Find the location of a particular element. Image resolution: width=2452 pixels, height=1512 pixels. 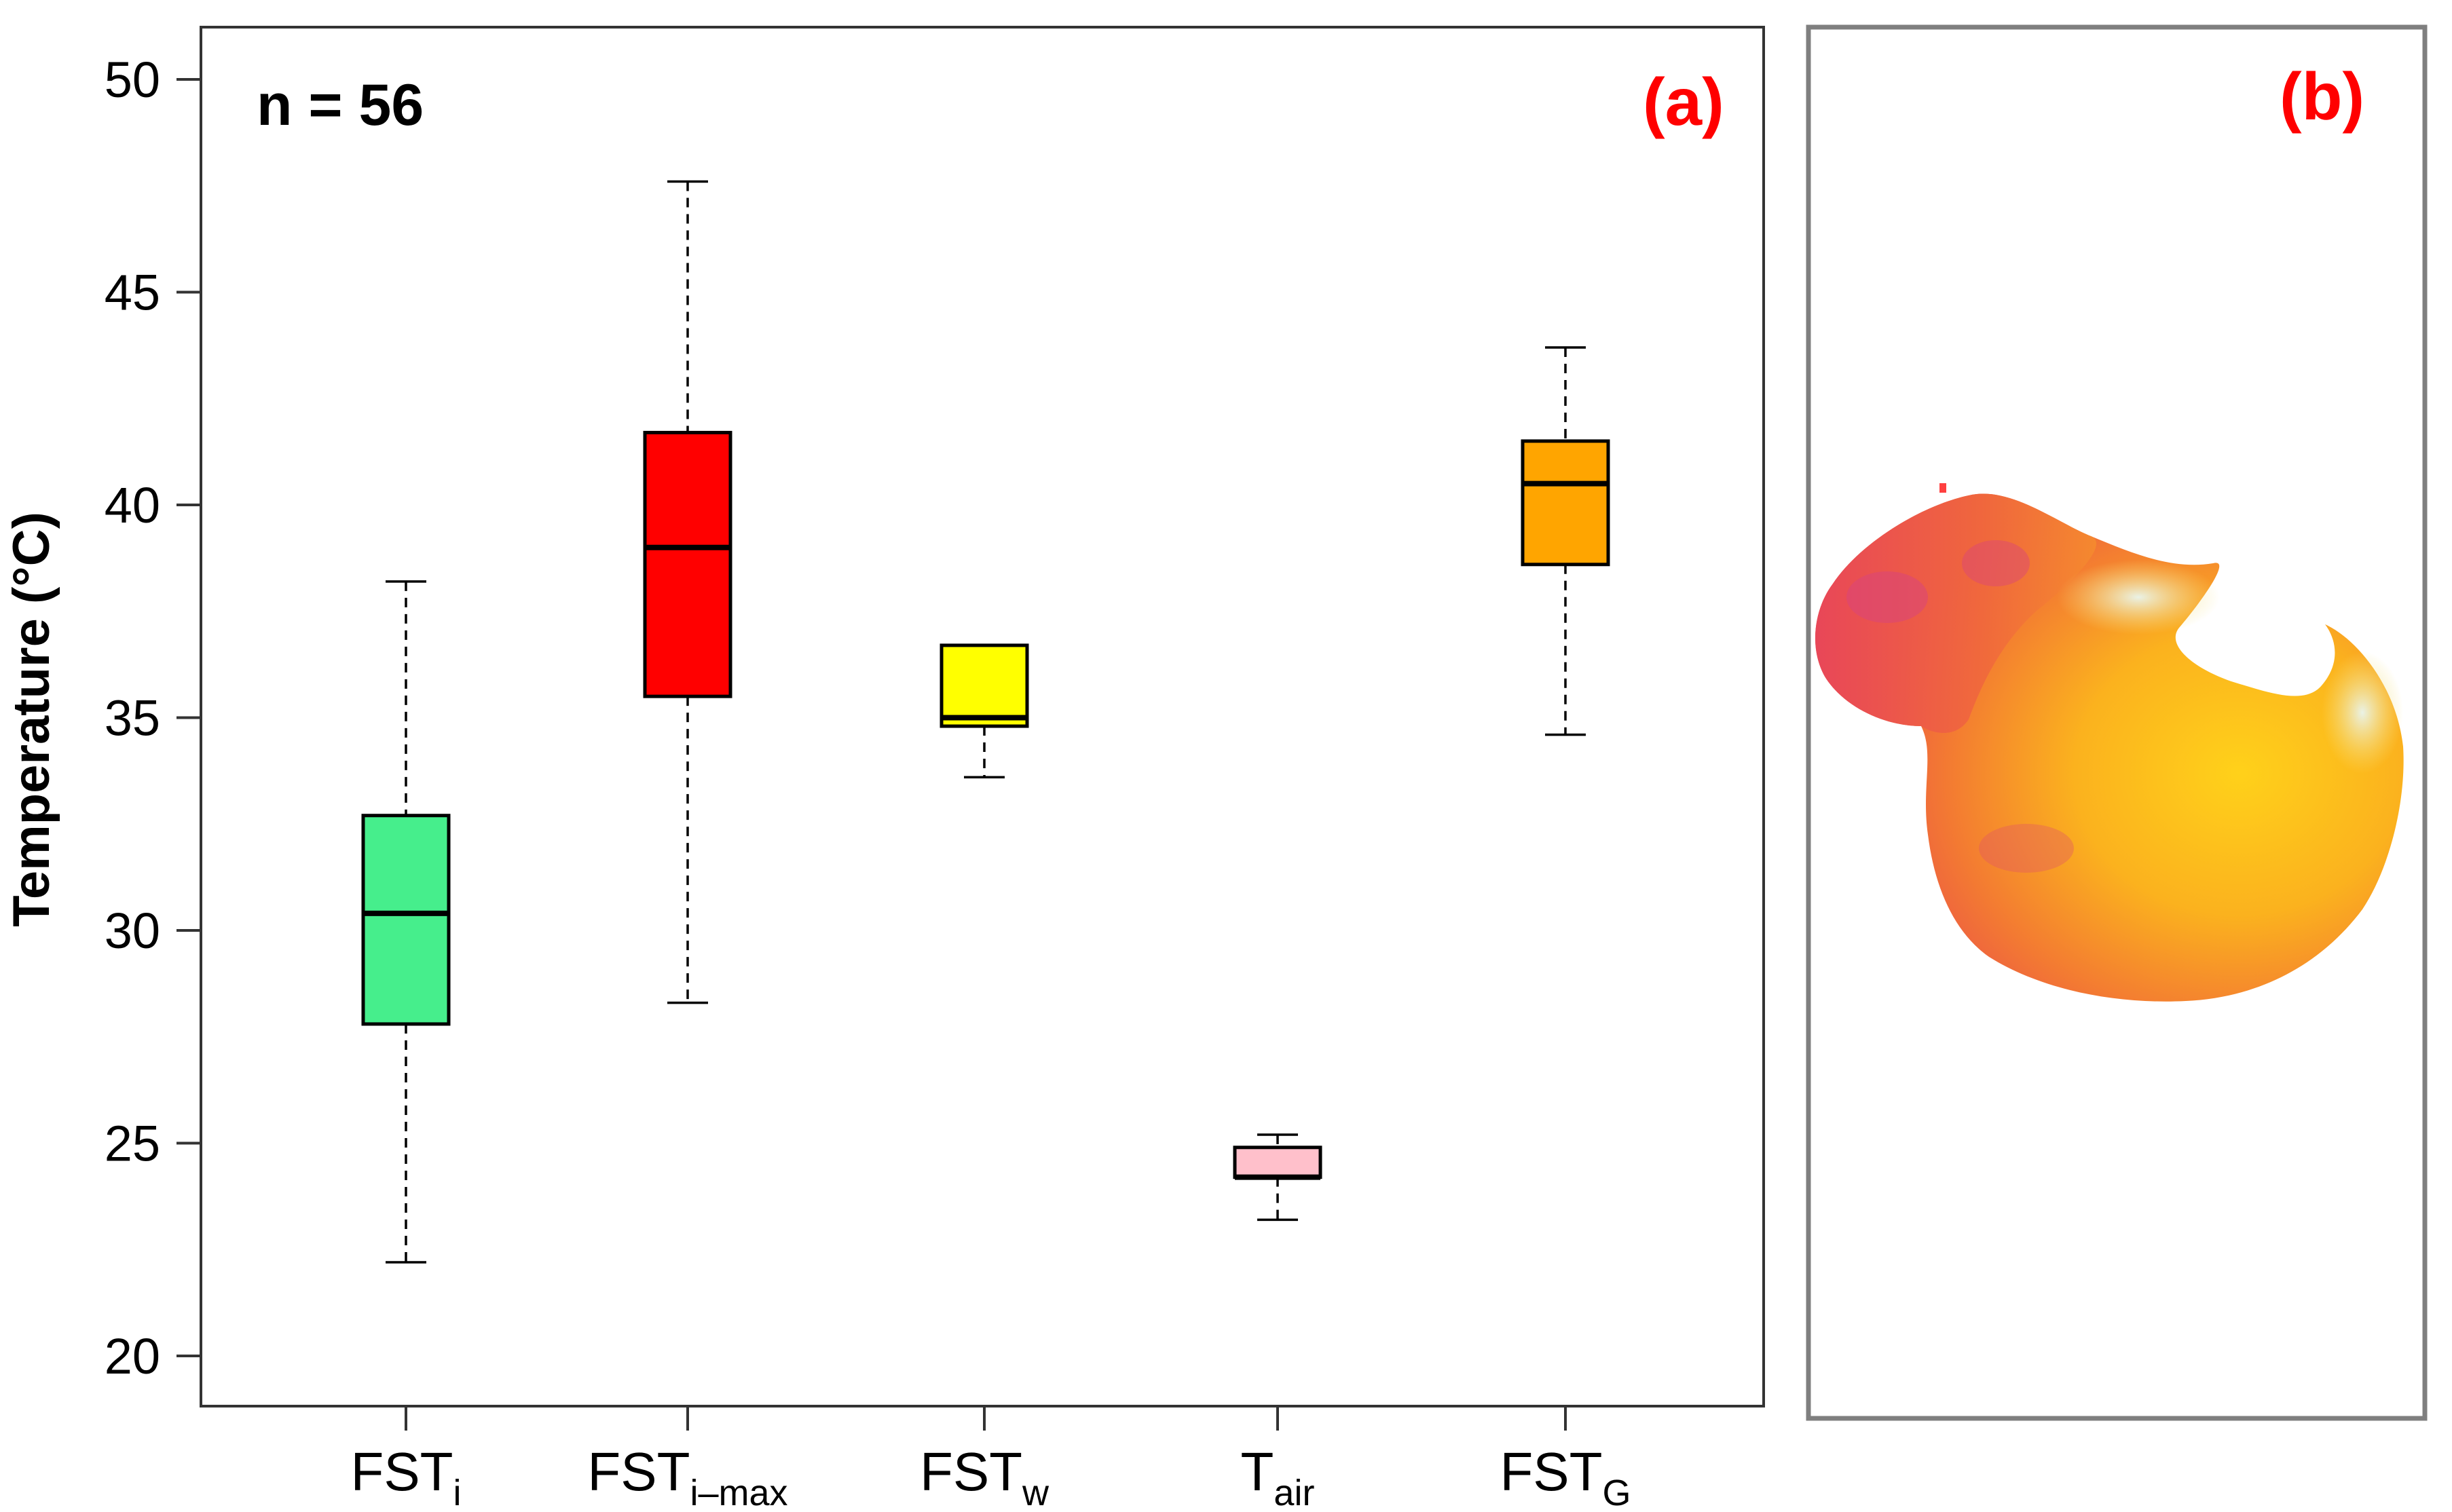

x-tick-label: Tair is located at coordinates (1278, 1476).